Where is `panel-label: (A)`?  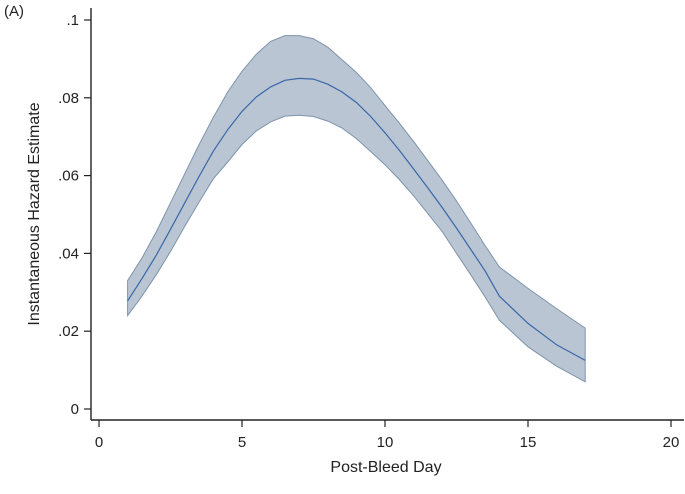
panel-label: (A) is located at coordinates (14, 11).